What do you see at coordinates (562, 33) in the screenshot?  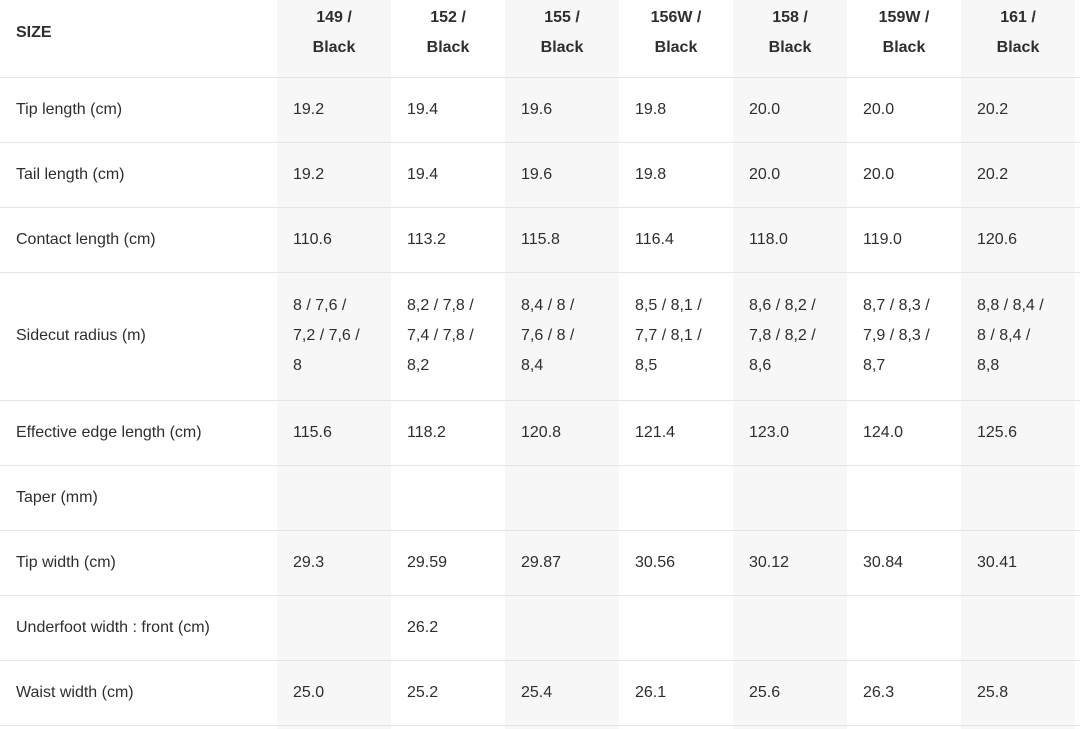 I see `column-header-label: 155 / Black` at bounding box center [562, 33].